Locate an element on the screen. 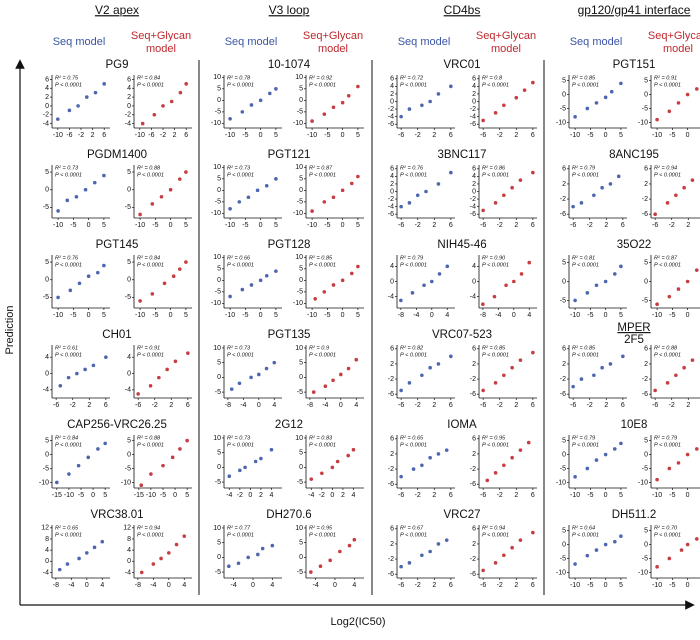  stat-annotation: R² = 0.85 is located at coordinates (584, 348).